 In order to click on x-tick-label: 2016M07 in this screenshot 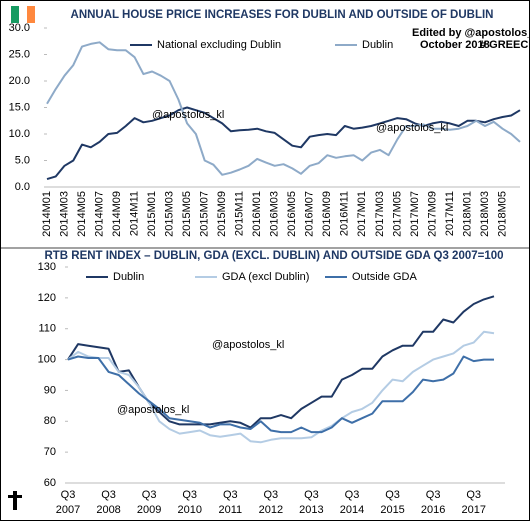, I will do `click(310, 214)`.